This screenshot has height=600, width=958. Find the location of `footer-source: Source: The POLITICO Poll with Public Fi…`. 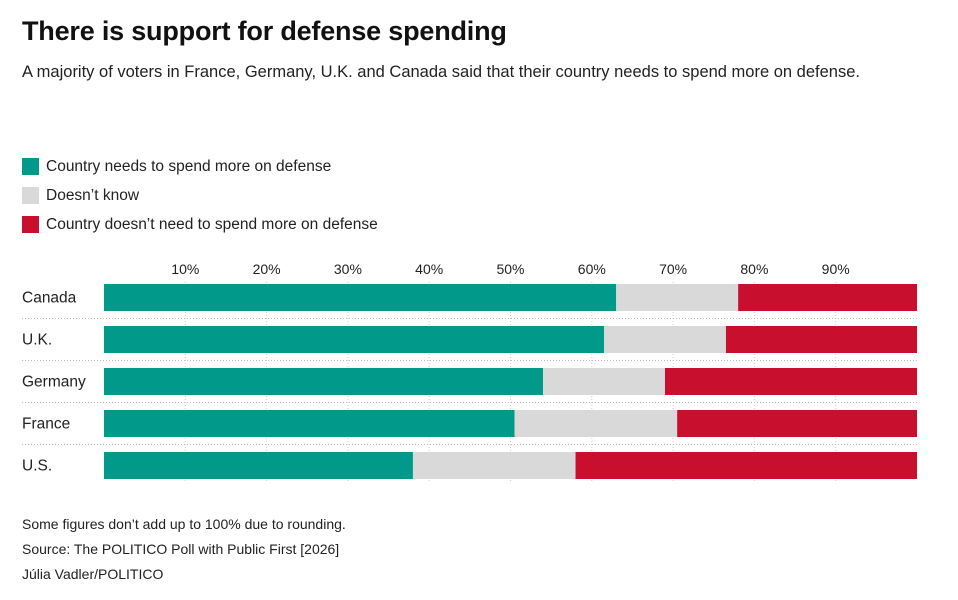

footer-source: Source: The POLITICO Poll with Public Fi… is located at coordinates (181, 549).